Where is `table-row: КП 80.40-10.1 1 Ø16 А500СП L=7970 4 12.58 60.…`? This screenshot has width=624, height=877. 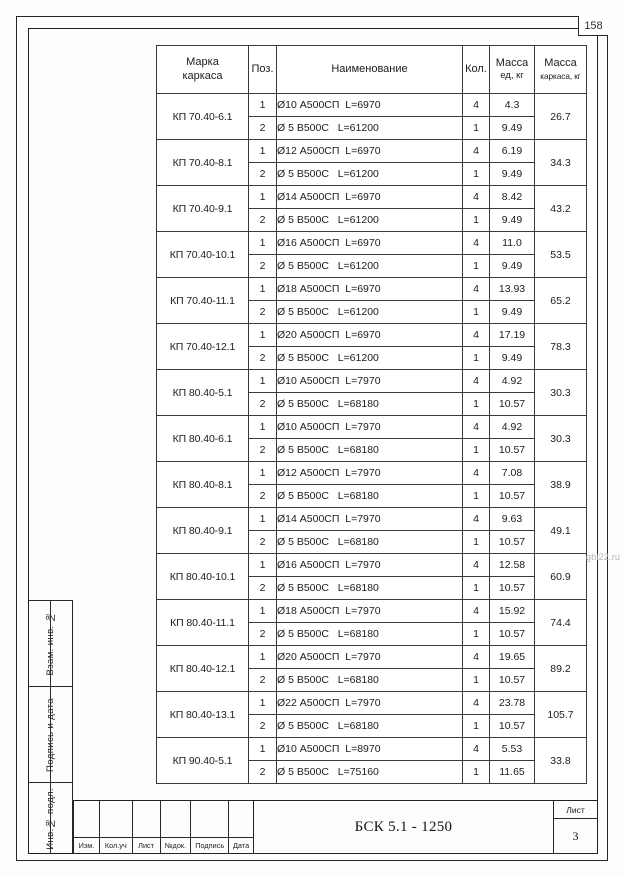 table-row: КП 80.40-10.1 1 Ø16 А500СП L=7970 4 12.58 60.… is located at coordinates (371, 576).